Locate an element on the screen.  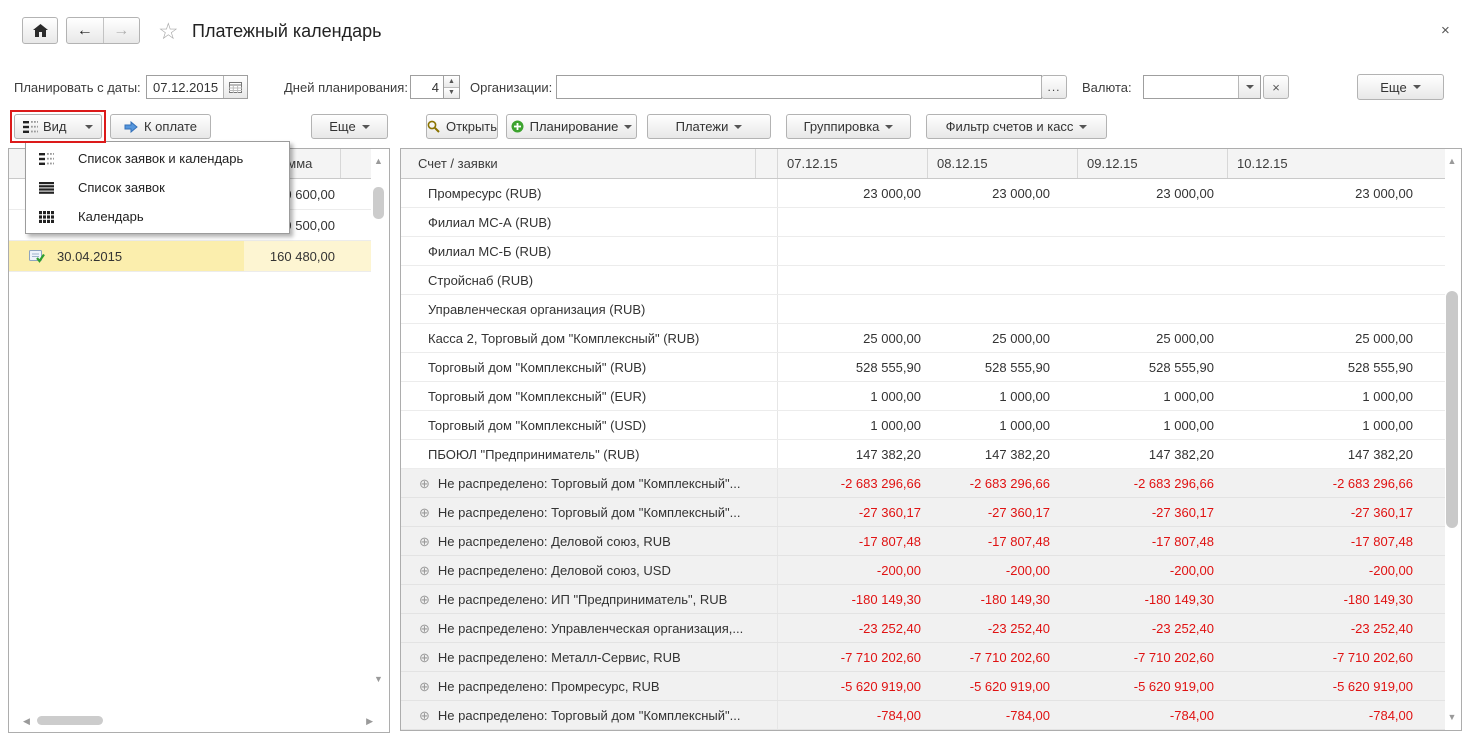
view-menu-item-1: Список заявок и календарь is located at coordinates (157, 158).